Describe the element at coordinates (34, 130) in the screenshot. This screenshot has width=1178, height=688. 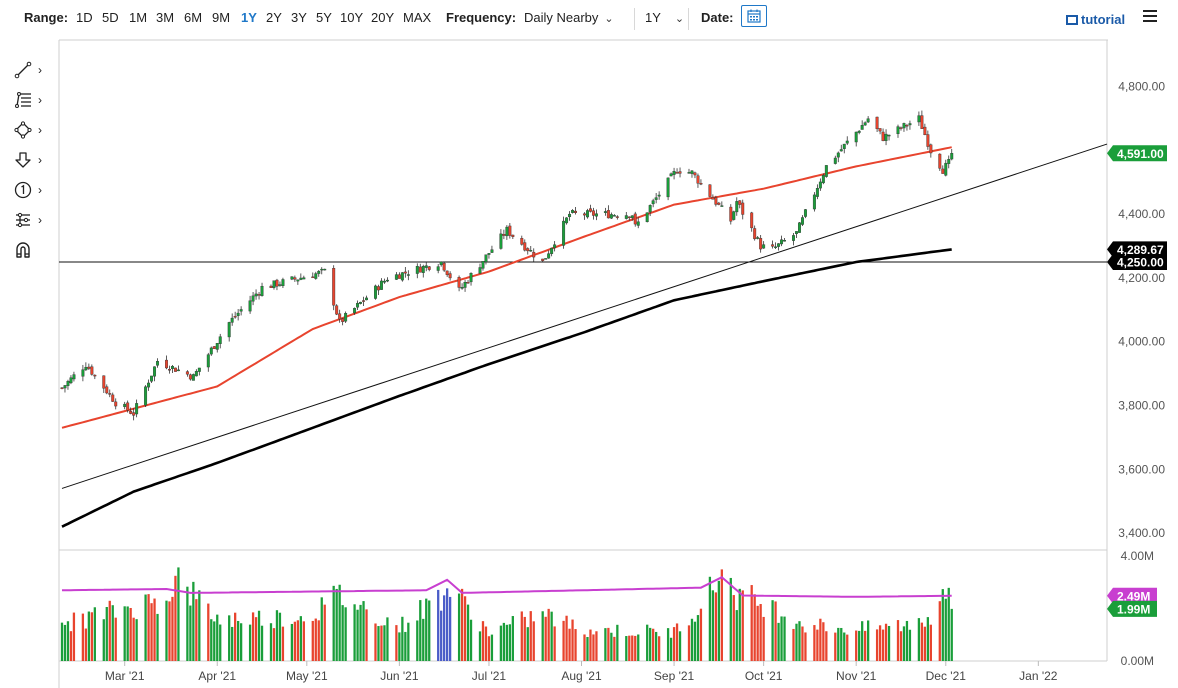
I see `shape-tool-button: ›` at that location.